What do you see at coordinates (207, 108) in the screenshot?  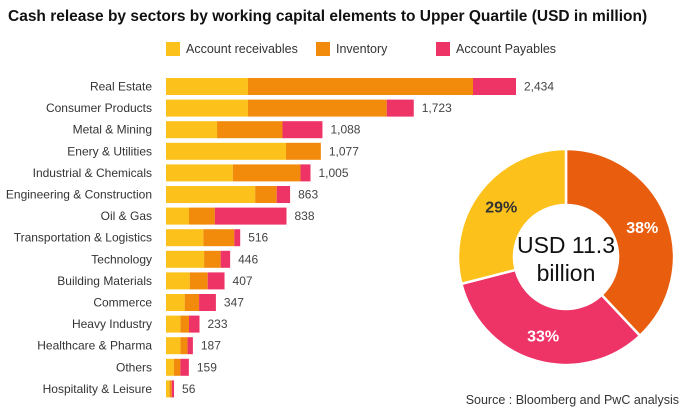 I see `bar-account-receivables-consumer-products` at bounding box center [207, 108].